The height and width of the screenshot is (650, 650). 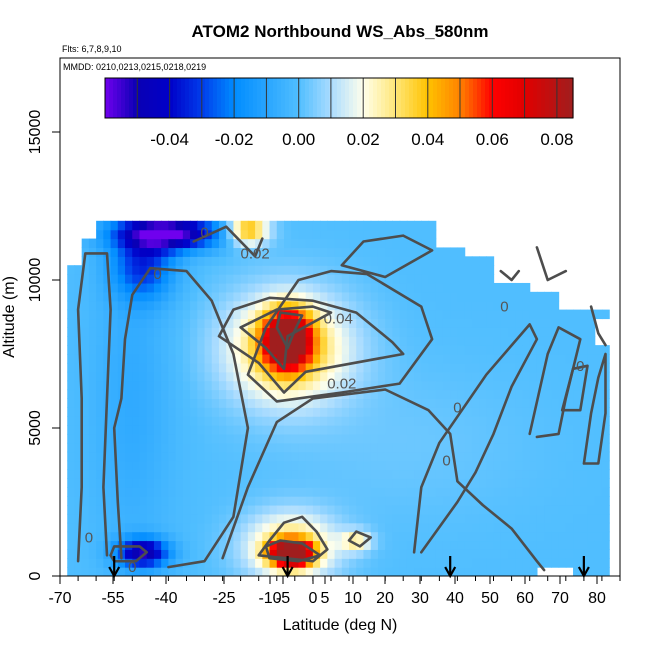 I want to click on x-tick-label: 50, so click(x=490, y=598).